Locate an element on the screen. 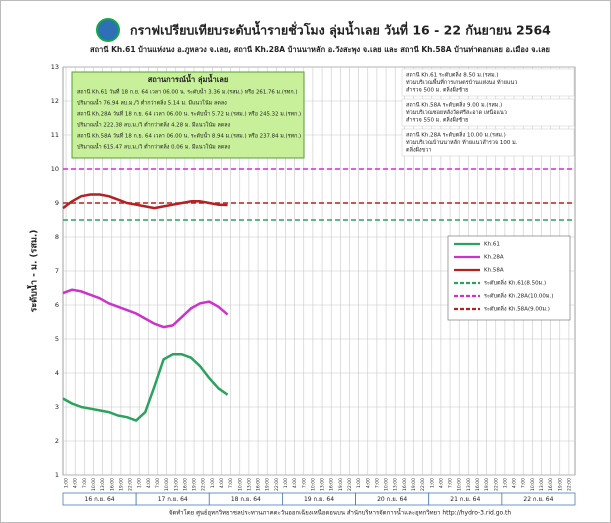  day-label: 22 ก.ย. 64 is located at coordinates (538, 499).